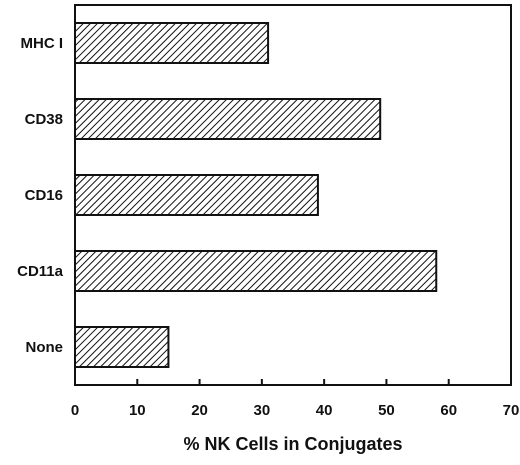 Image resolution: width=520 pixels, height=465 pixels. I want to click on bar-cd16, so click(196, 195).